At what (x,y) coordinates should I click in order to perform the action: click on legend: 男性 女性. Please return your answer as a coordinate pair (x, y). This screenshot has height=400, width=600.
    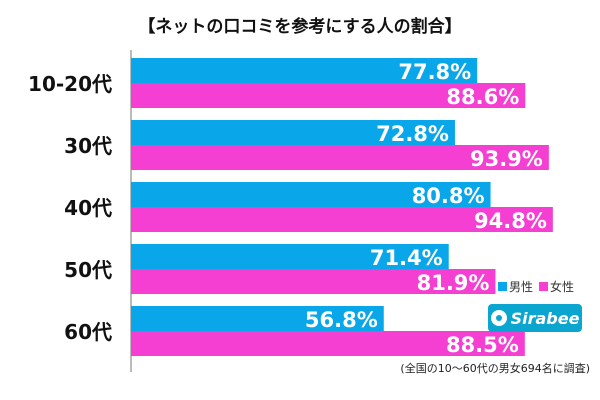
    Looking at the image, I should click on (536, 286).